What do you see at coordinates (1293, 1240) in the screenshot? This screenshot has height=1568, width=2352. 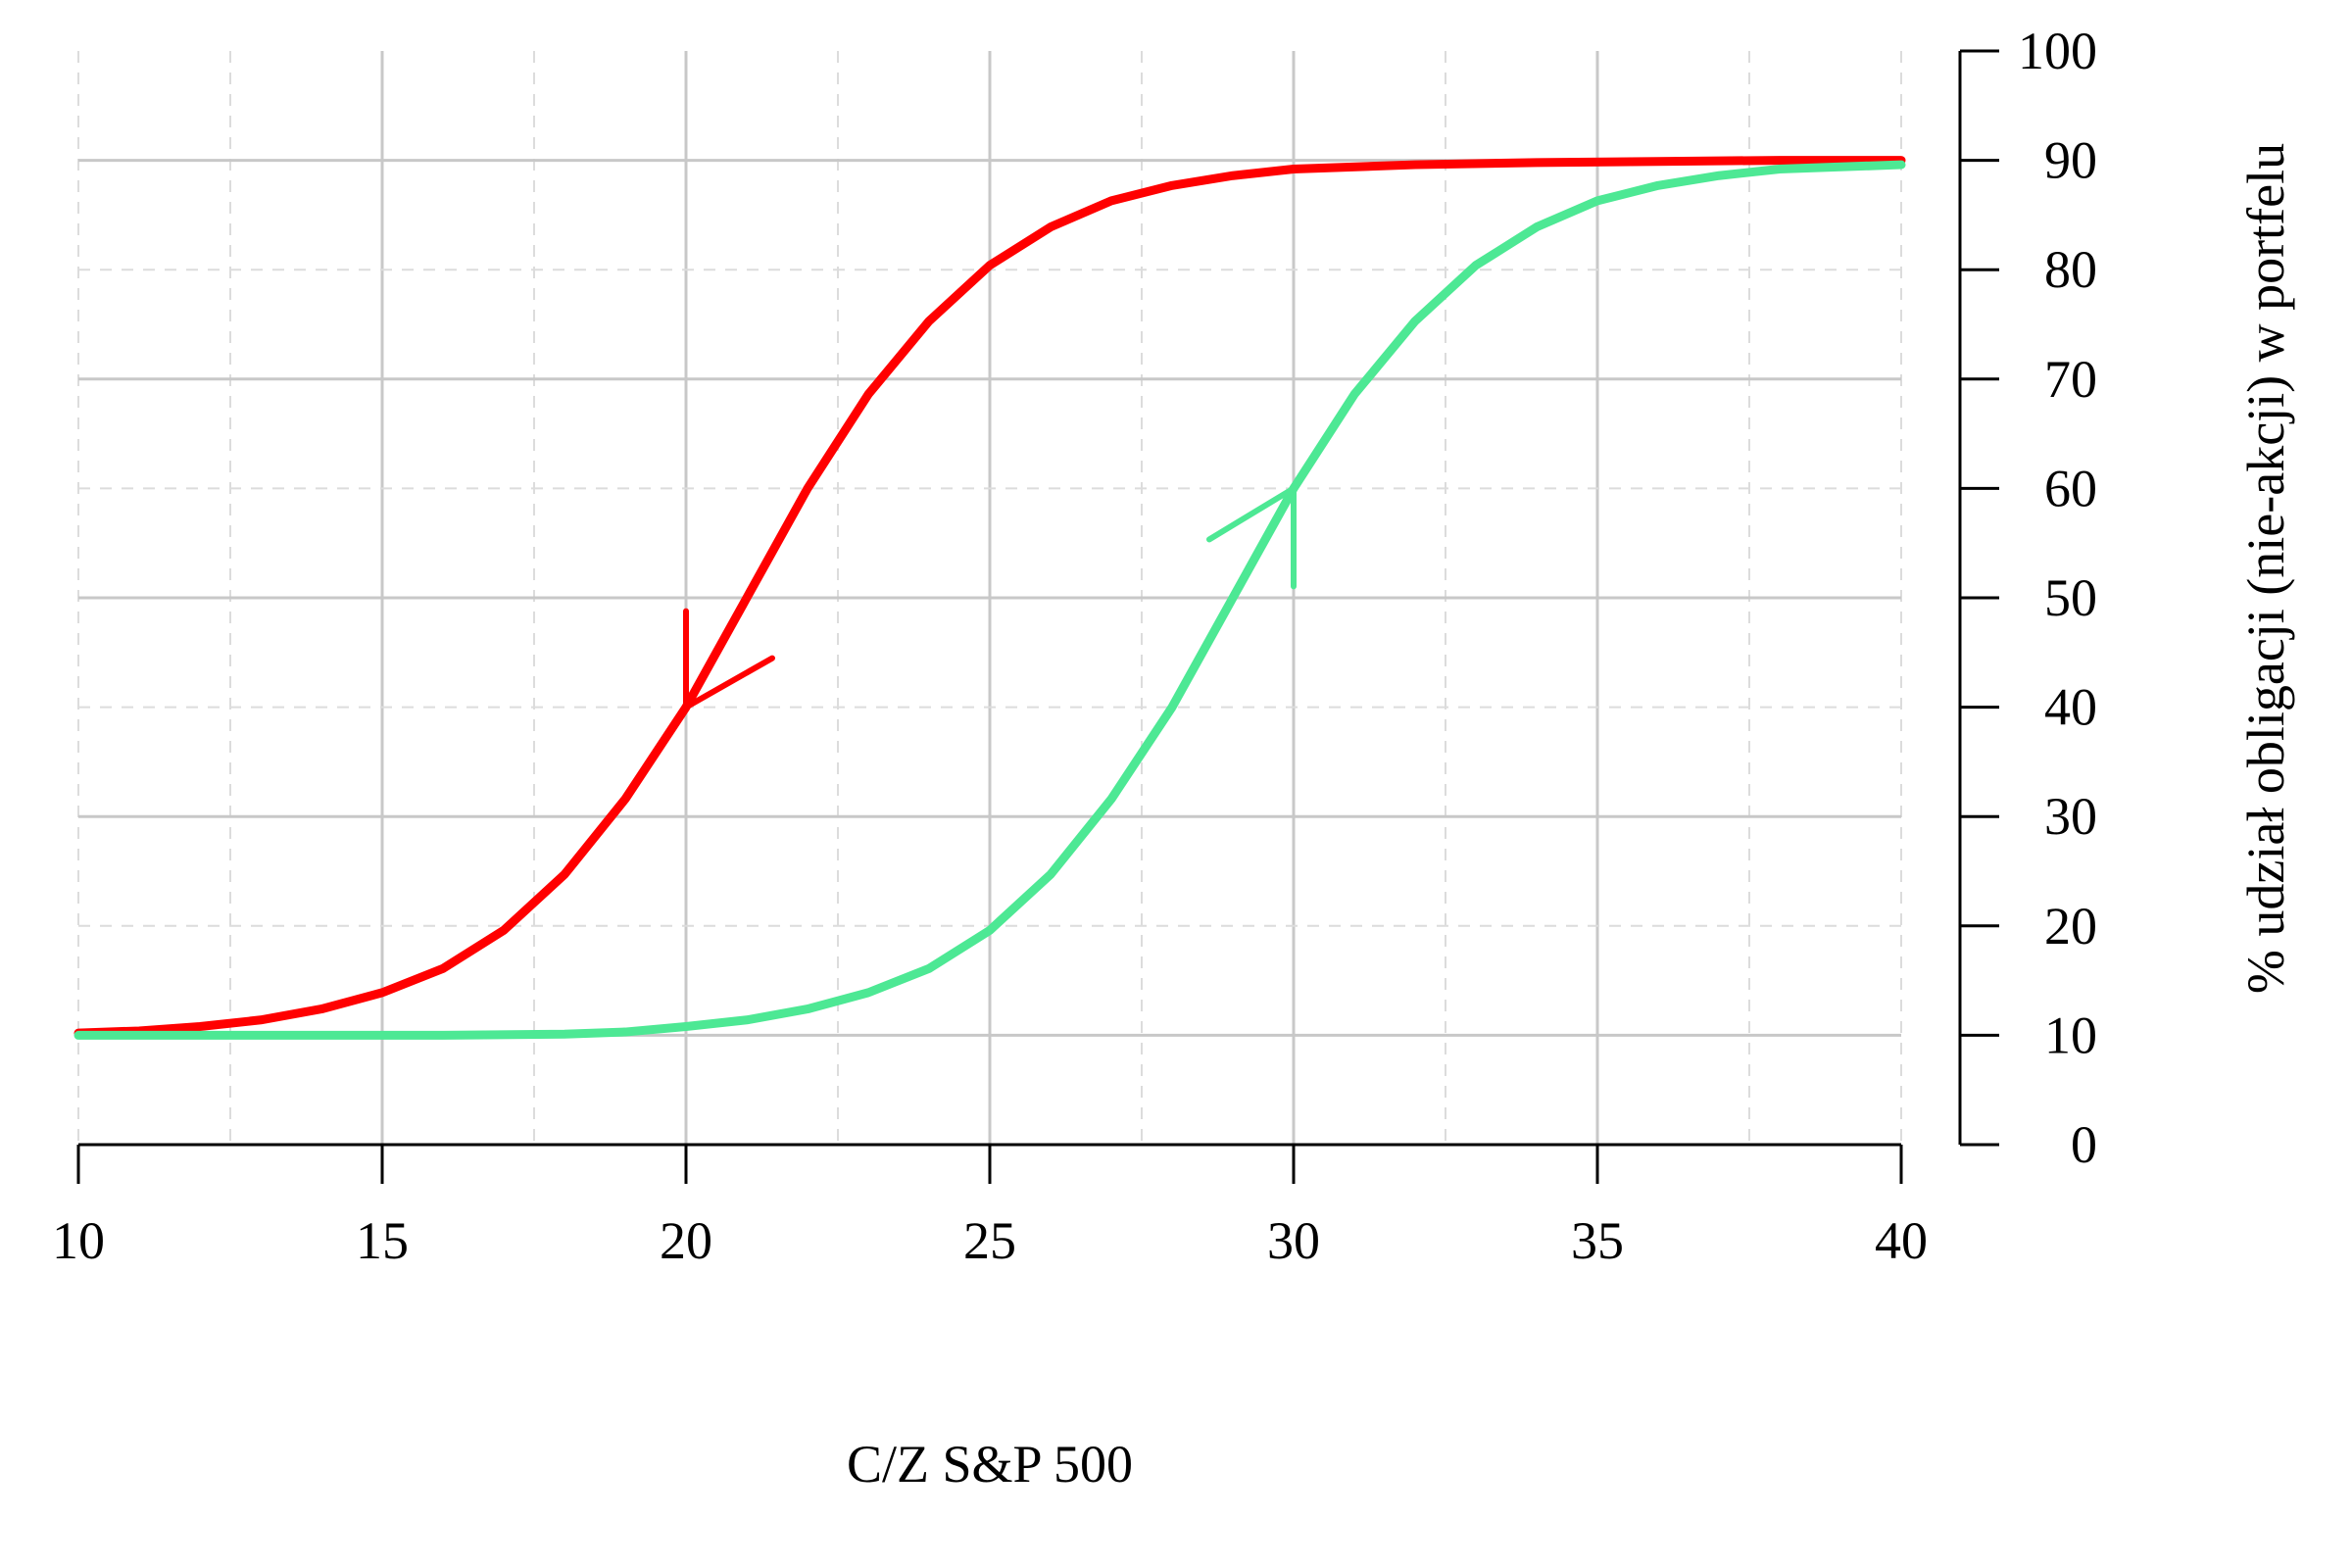 I see `x-tick-label: 30` at bounding box center [1293, 1240].